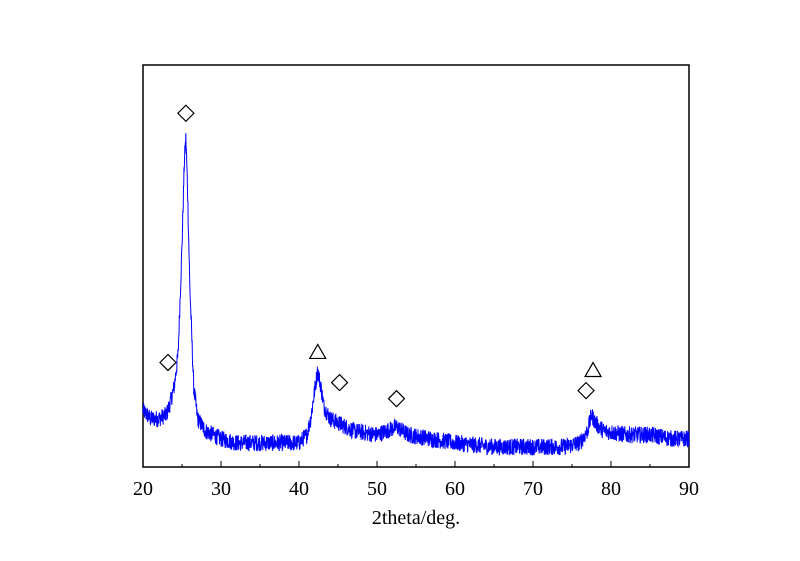  What do you see at coordinates (611, 489) in the screenshot?
I see `x-tick-label: 80` at bounding box center [611, 489].